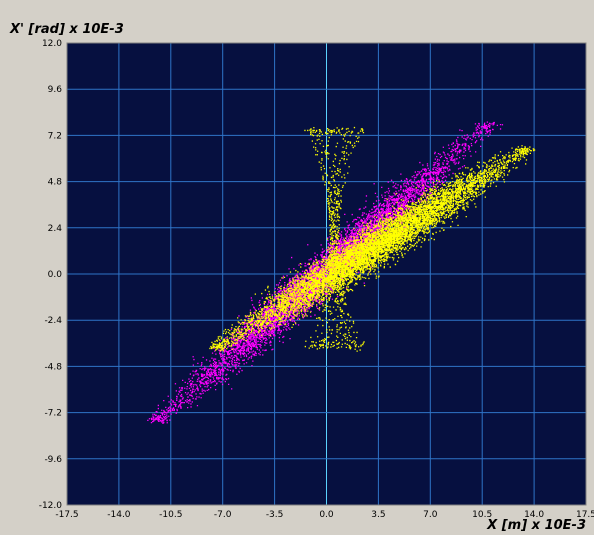 Image resolution: width=594 pixels, height=535 pixels. Describe the element at coordinates (53, 414) in the screenshot. I see `y-tick-label: -7.2` at that location.